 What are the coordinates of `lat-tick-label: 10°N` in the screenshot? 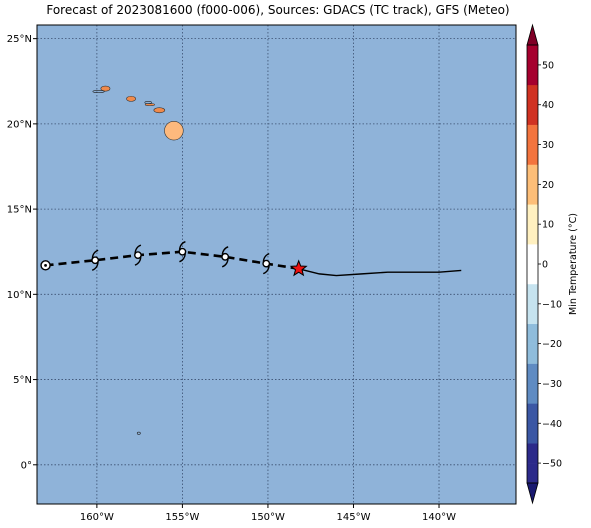 It's located at (19, 295).